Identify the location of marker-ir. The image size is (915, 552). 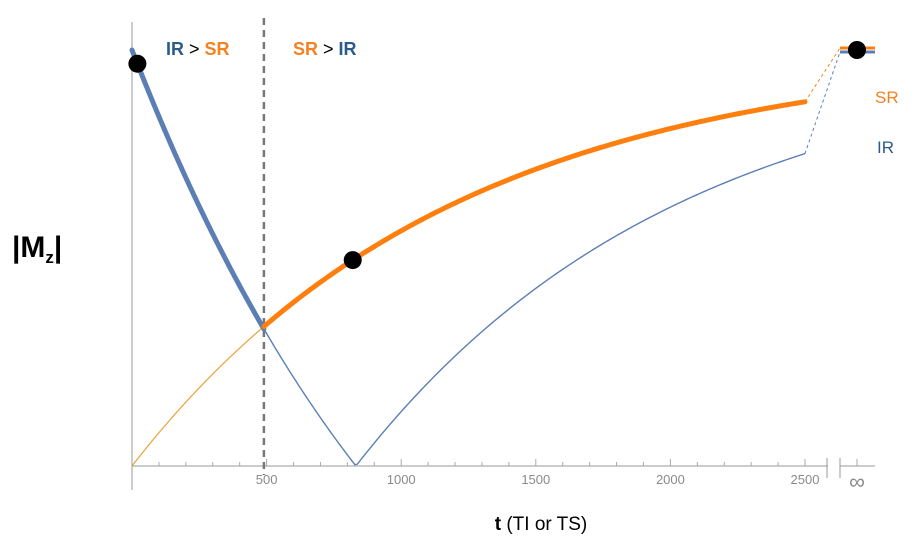
(137, 63).